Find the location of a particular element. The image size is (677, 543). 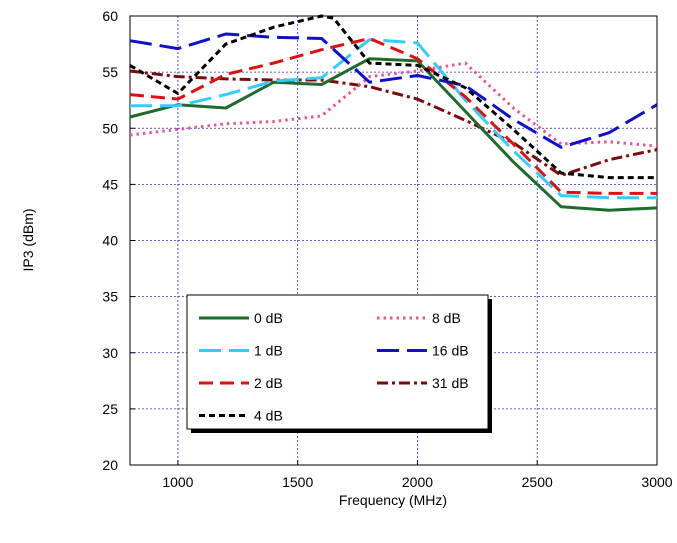

x-axis-label: Frequency (MHz) is located at coordinates (393, 500).